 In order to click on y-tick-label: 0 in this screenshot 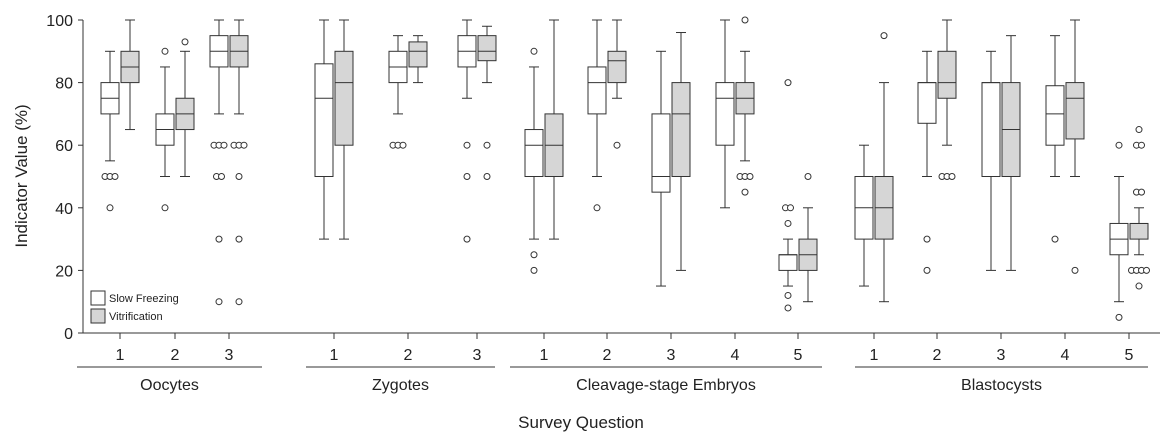, I will do `click(68, 334)`.